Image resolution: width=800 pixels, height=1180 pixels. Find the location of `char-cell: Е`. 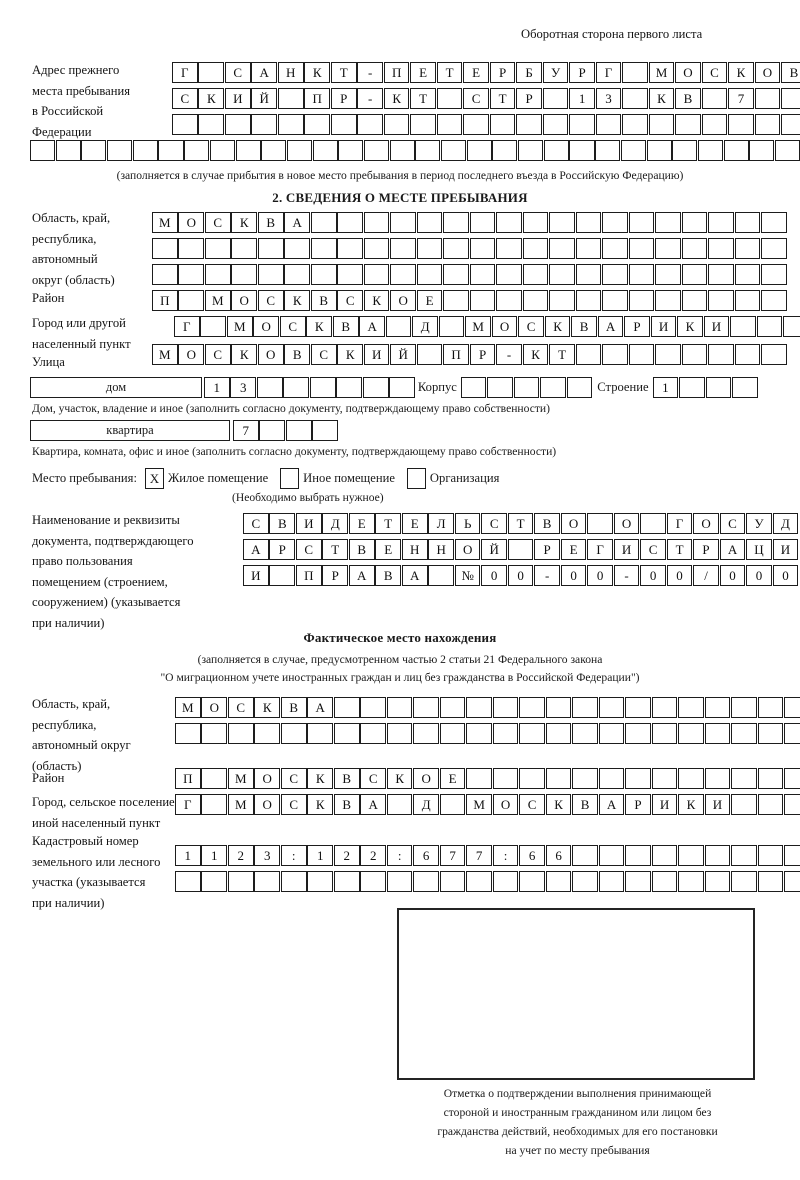

char-cell: Е is located at coordinates (476, 72).